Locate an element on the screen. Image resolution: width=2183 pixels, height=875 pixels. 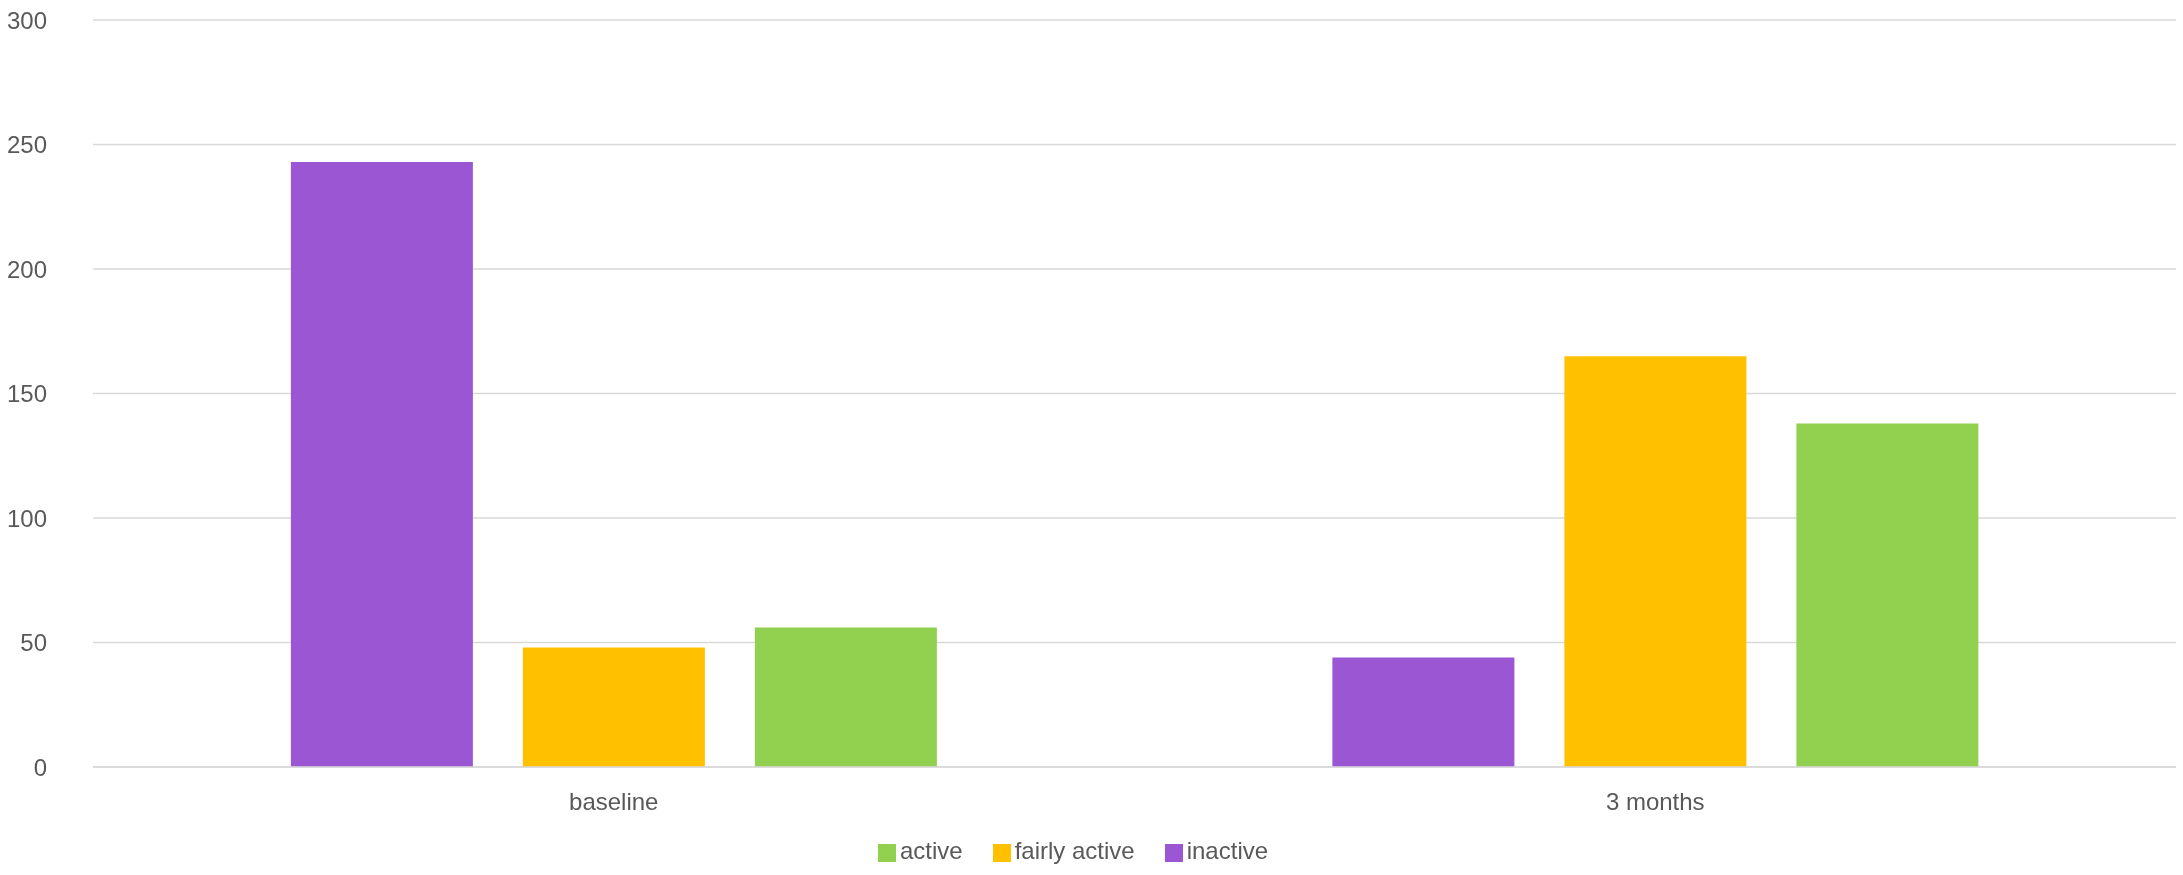
y-tick-label: 100 is located at coordinates (26, 518).